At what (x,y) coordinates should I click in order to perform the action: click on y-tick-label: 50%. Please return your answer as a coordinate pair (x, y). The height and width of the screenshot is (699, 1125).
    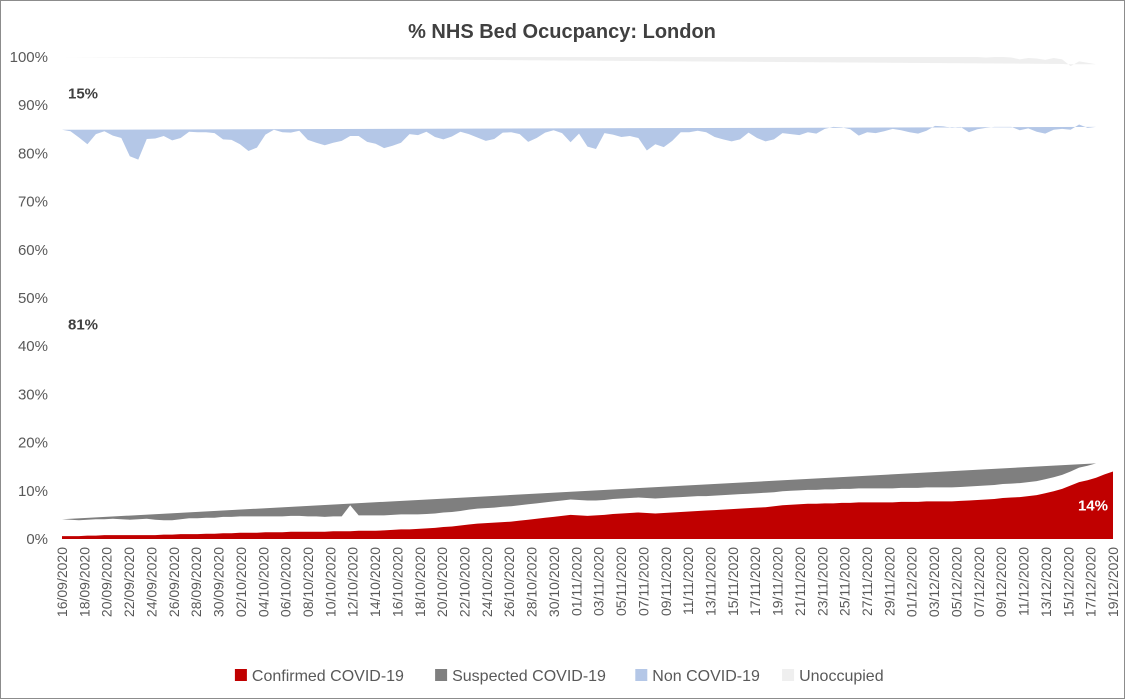
    Looking at the image, I should click on (33, 298).